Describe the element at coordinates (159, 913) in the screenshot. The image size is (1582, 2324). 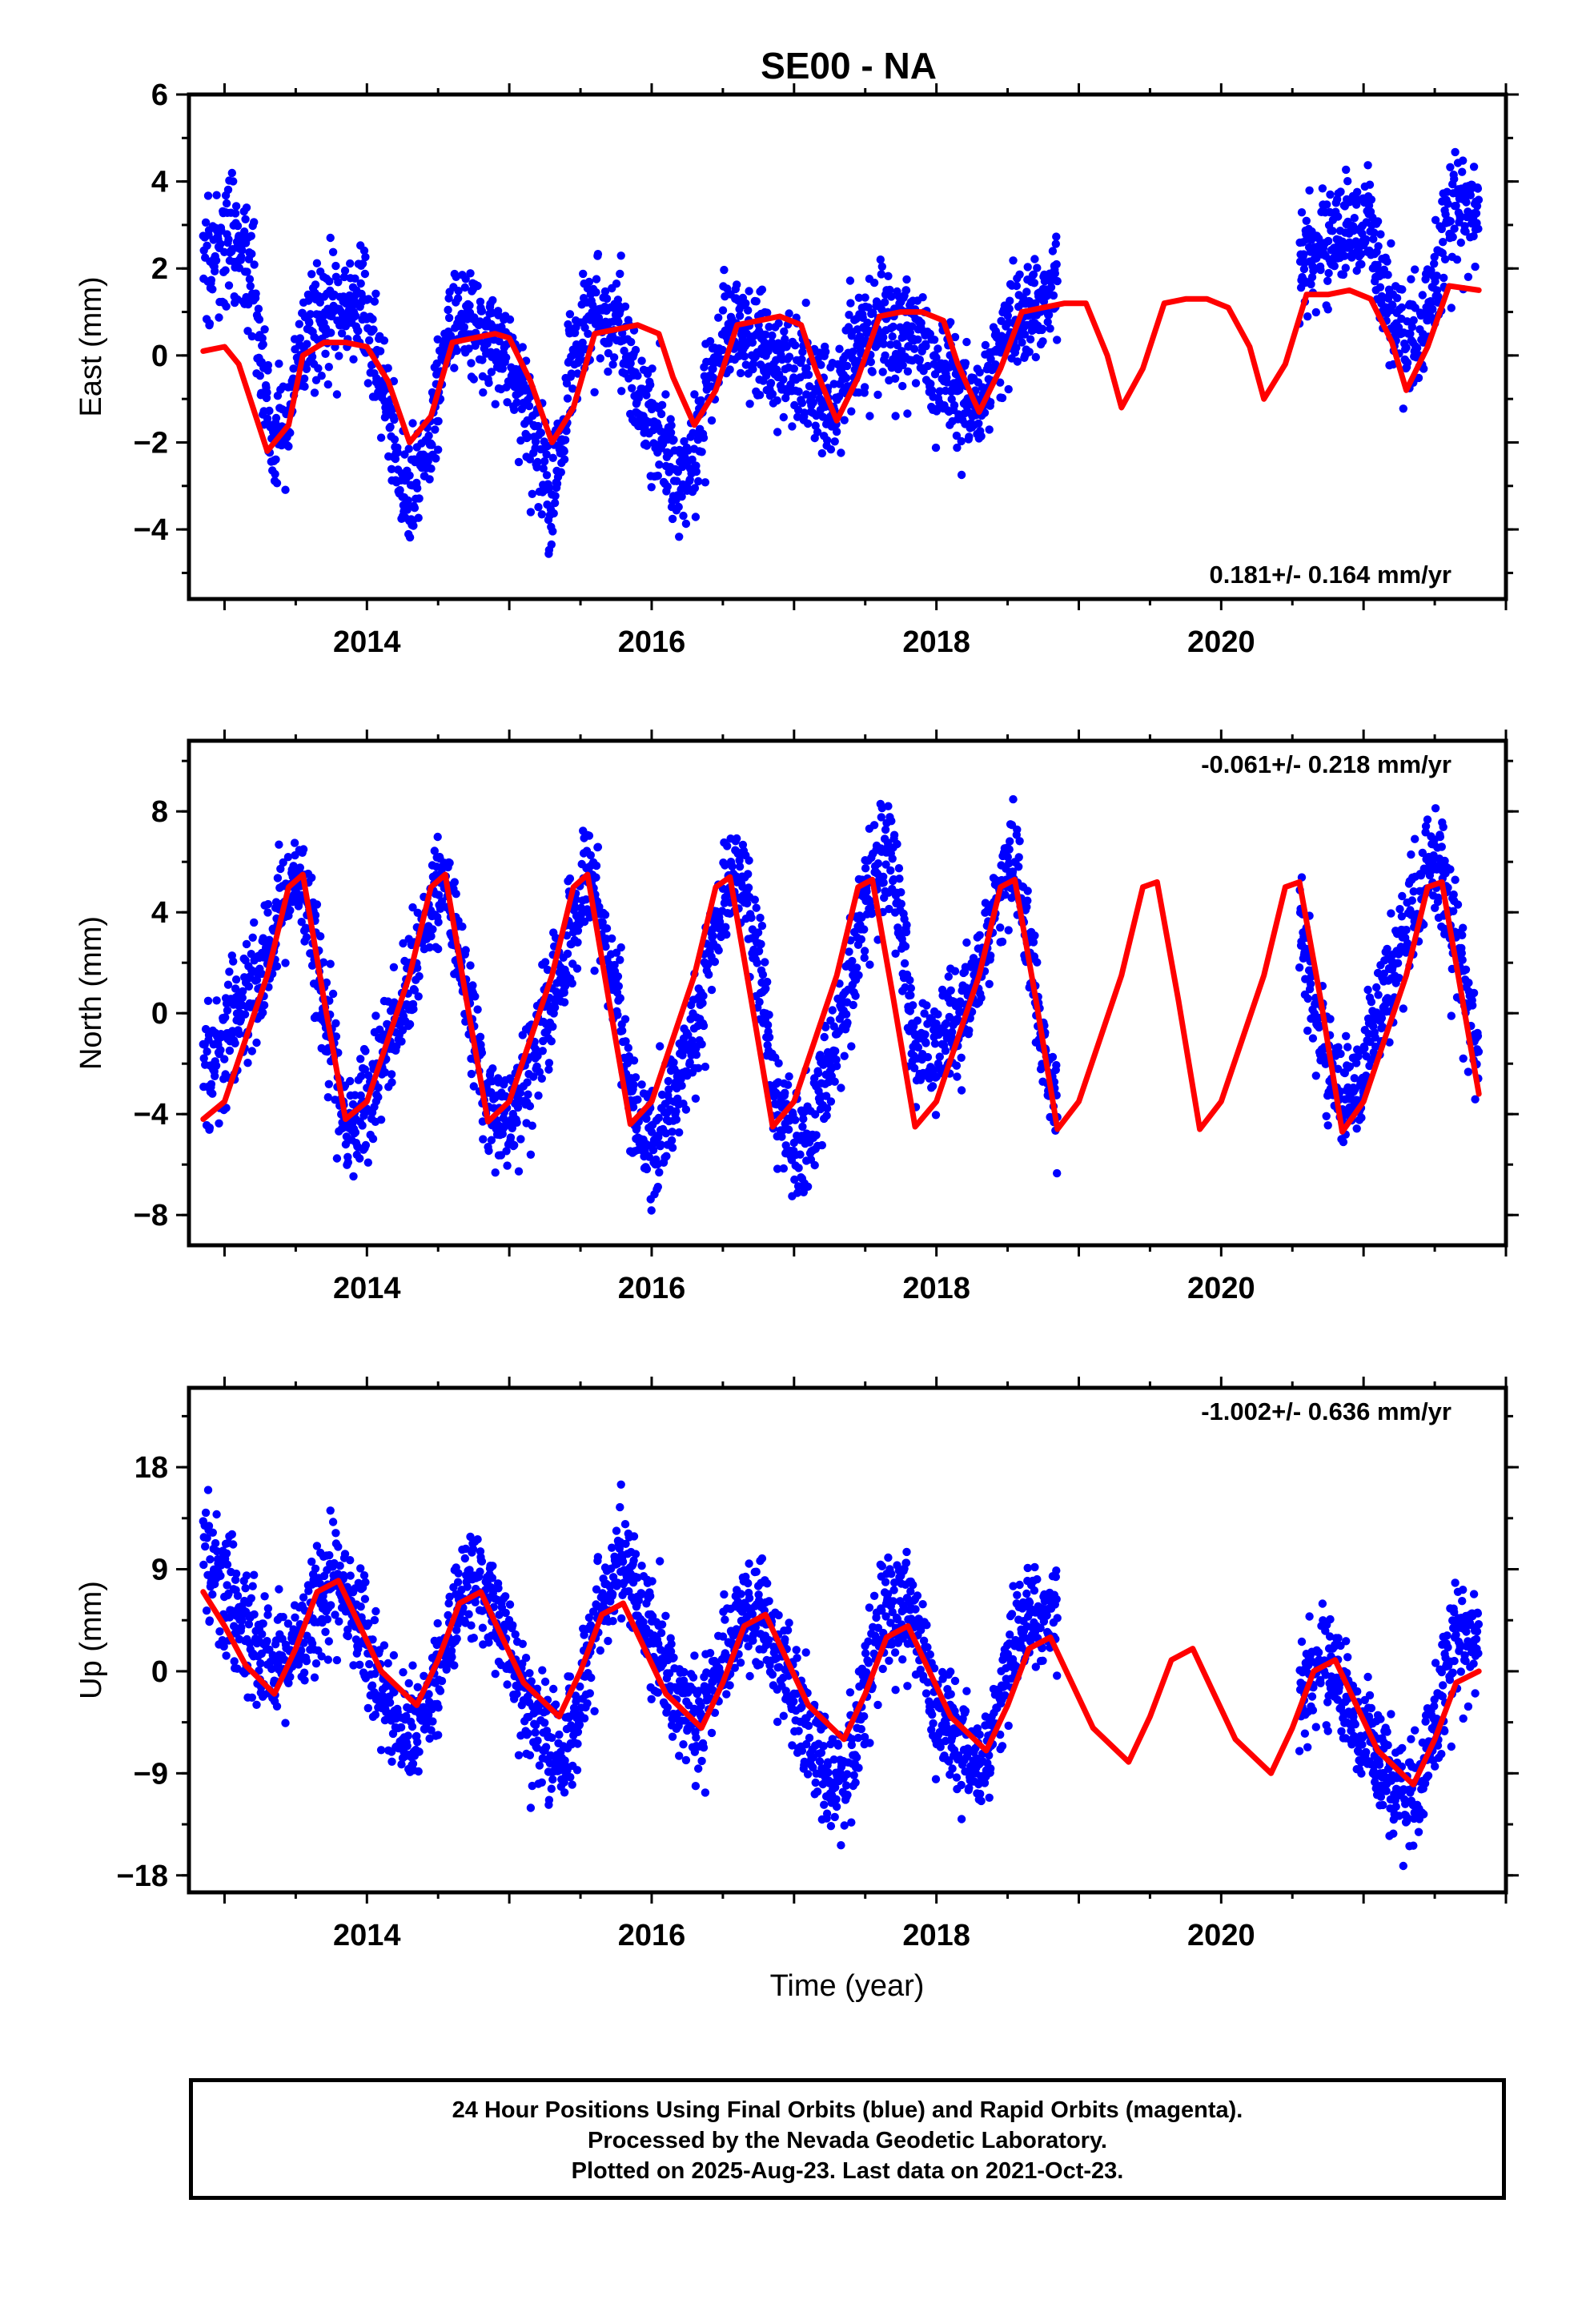
I see `north-y-tick-label: 4` at that location.